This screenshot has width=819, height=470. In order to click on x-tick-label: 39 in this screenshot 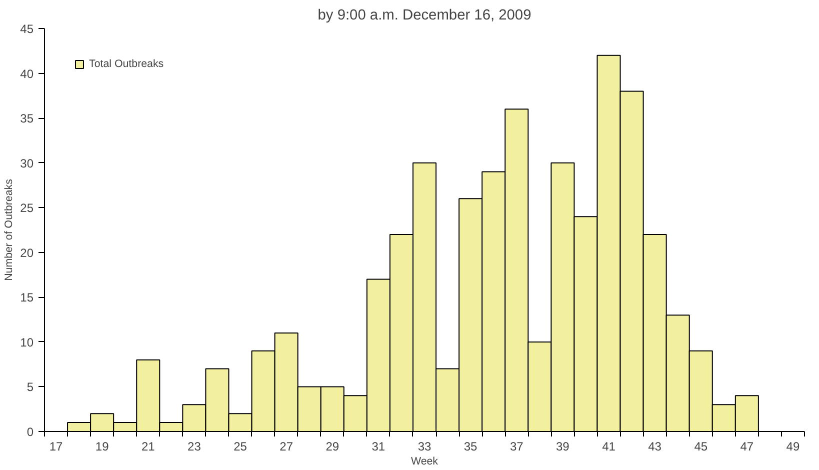, I will do `click(563, 447)`.